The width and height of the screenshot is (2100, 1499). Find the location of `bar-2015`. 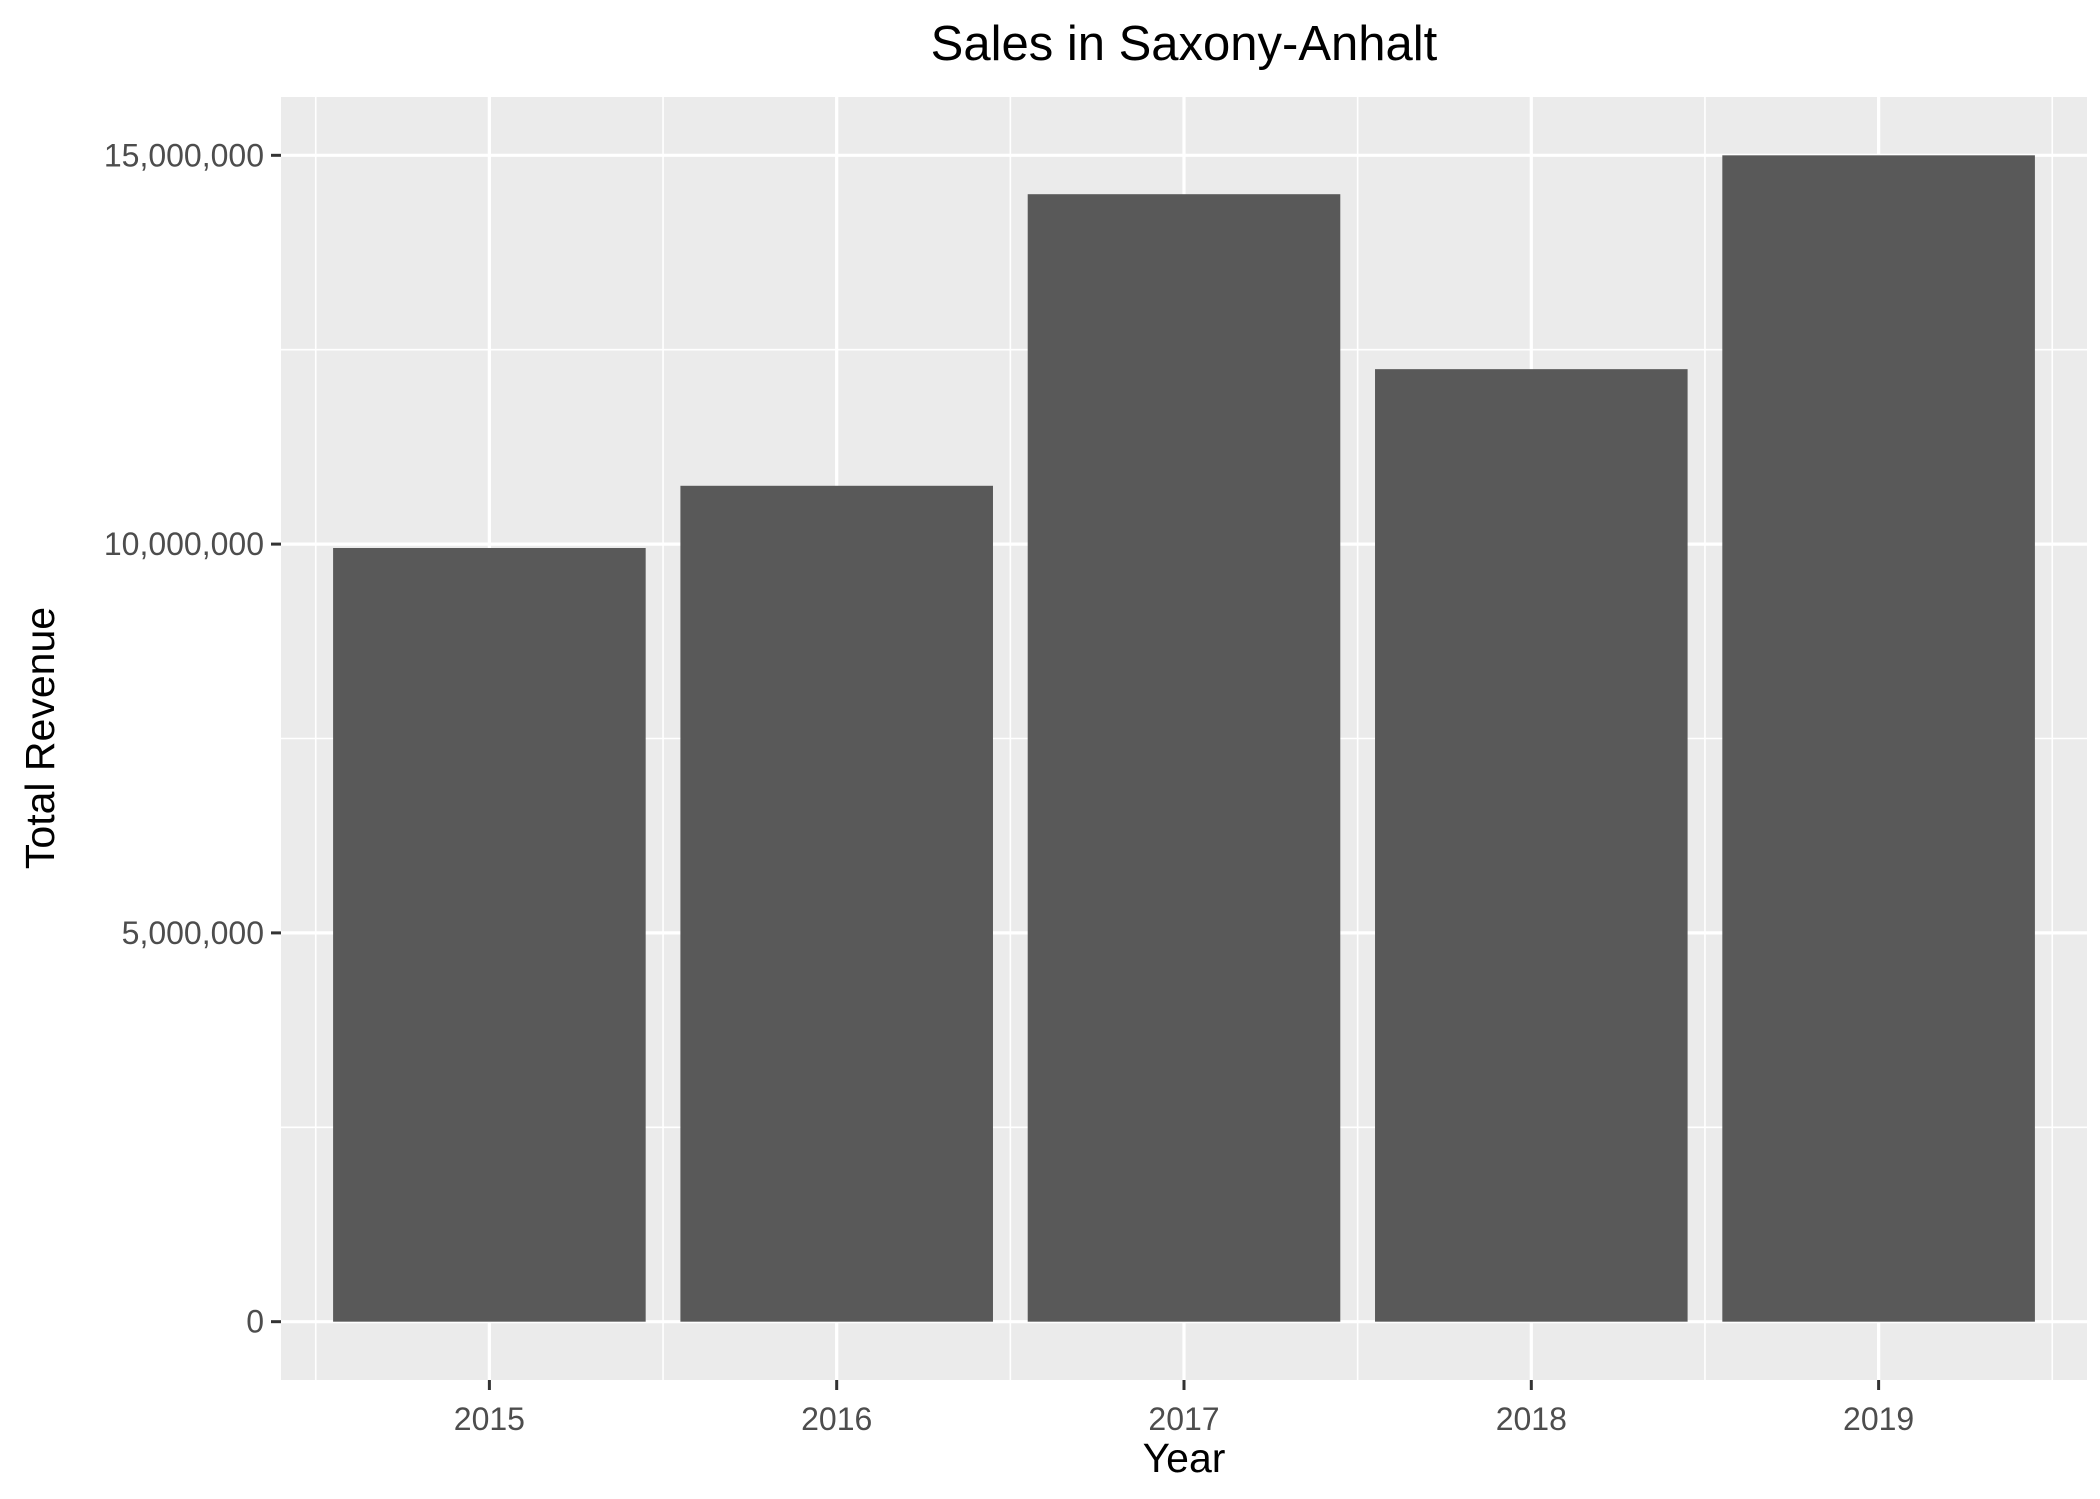

bar-2015 is located at coordinates (489, 934).